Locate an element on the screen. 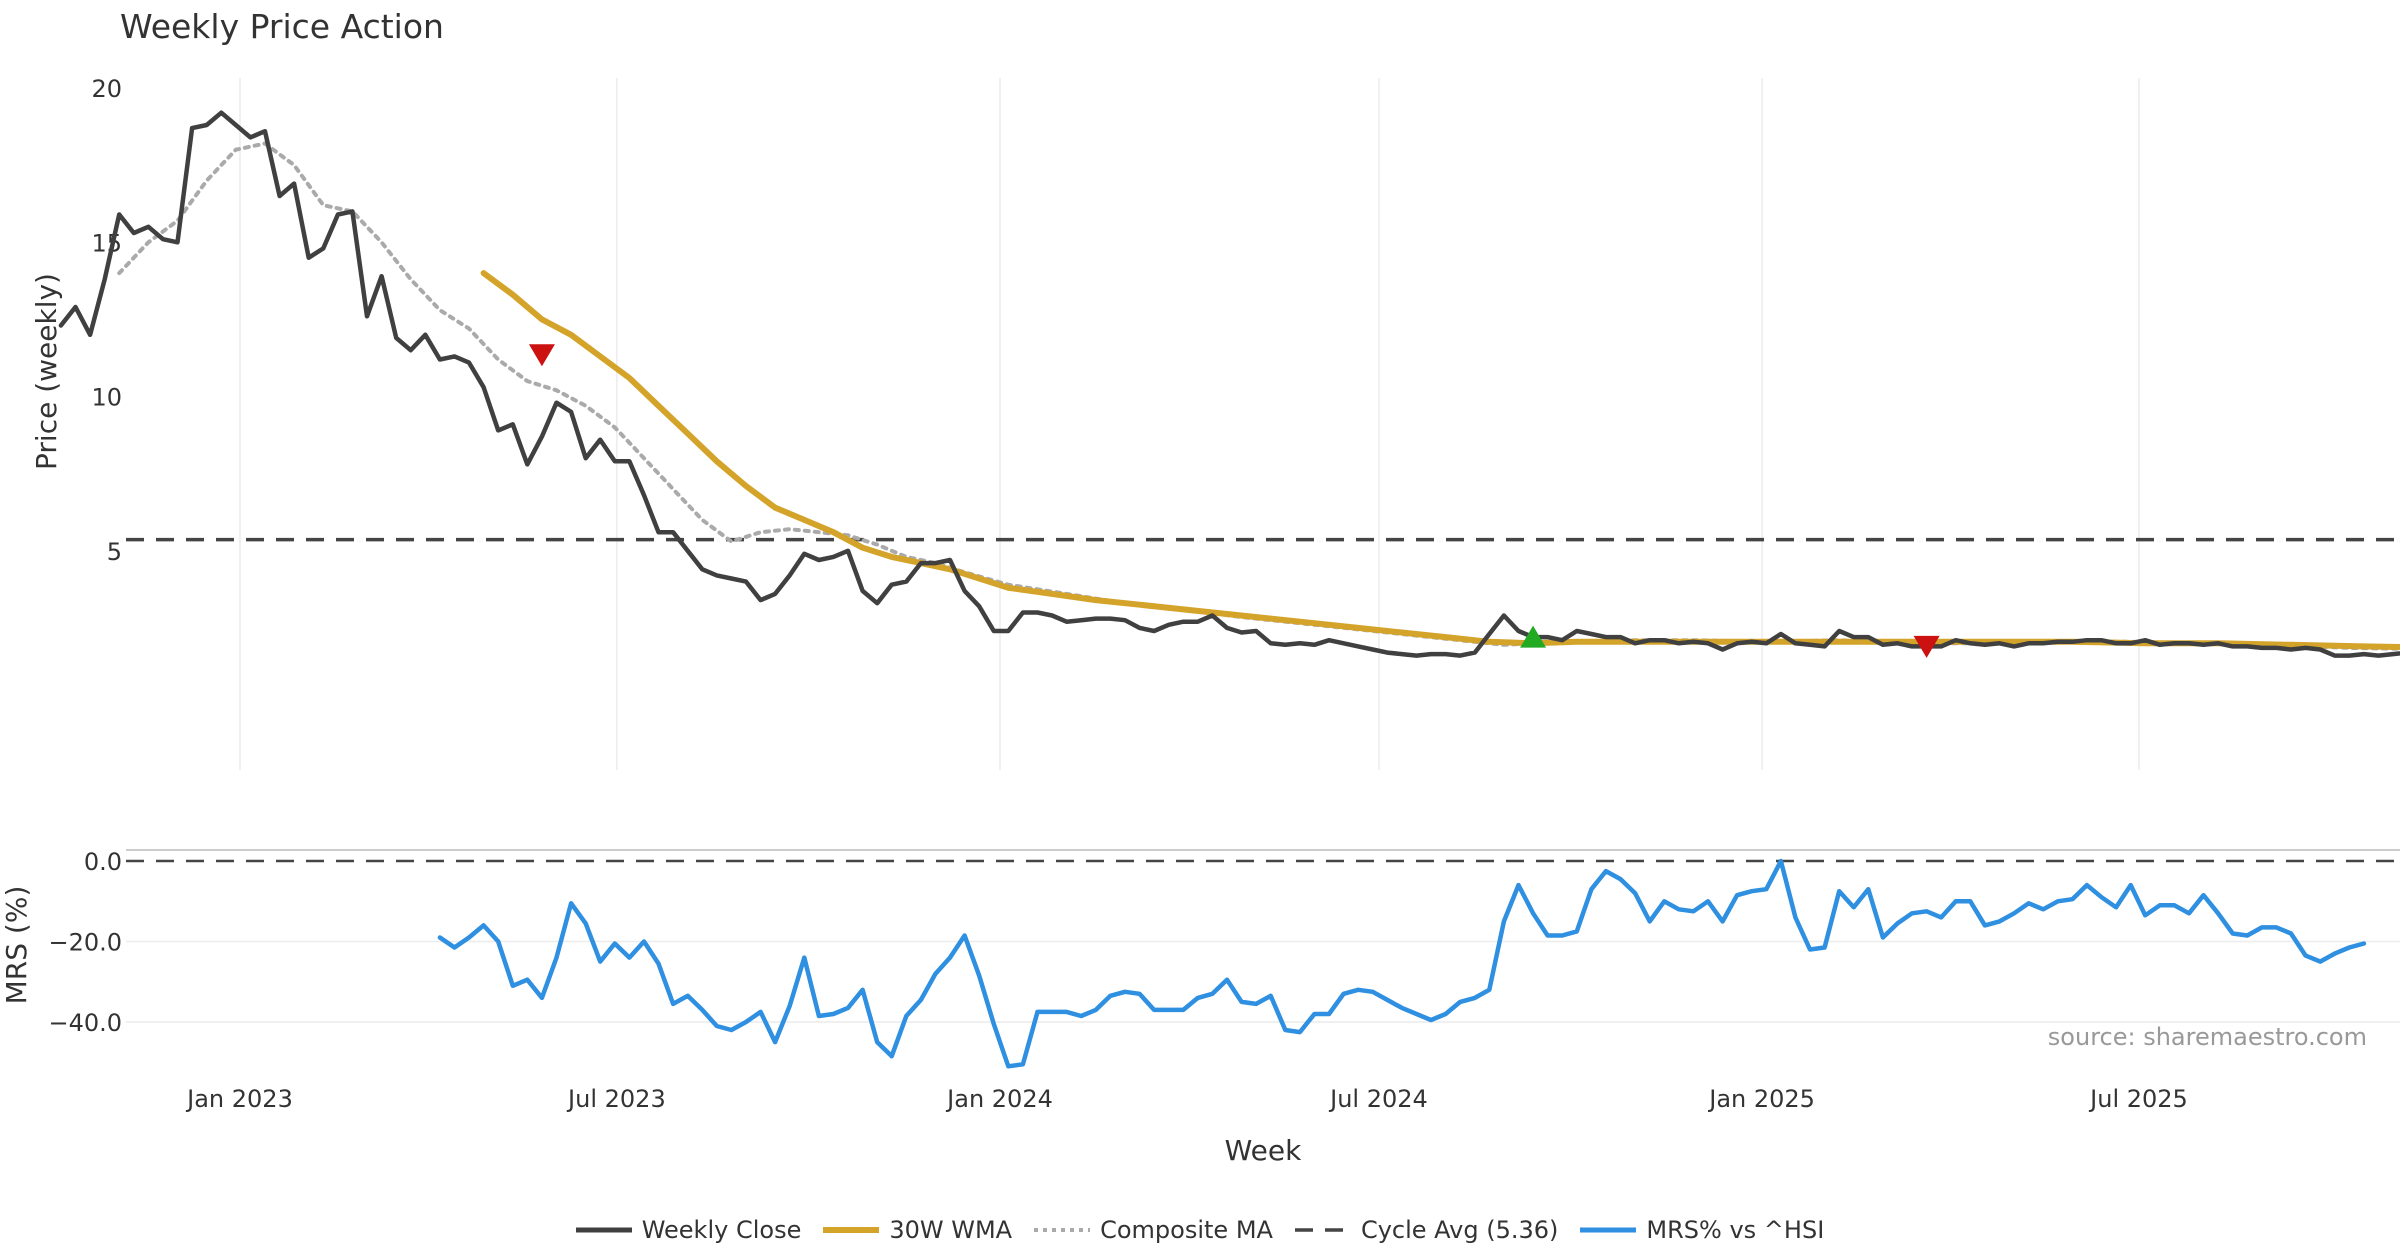 The width and height of the screenshot is (2400, 1260). price-y-axis-label: Price (weekly) is located at coordinates (46, 371).